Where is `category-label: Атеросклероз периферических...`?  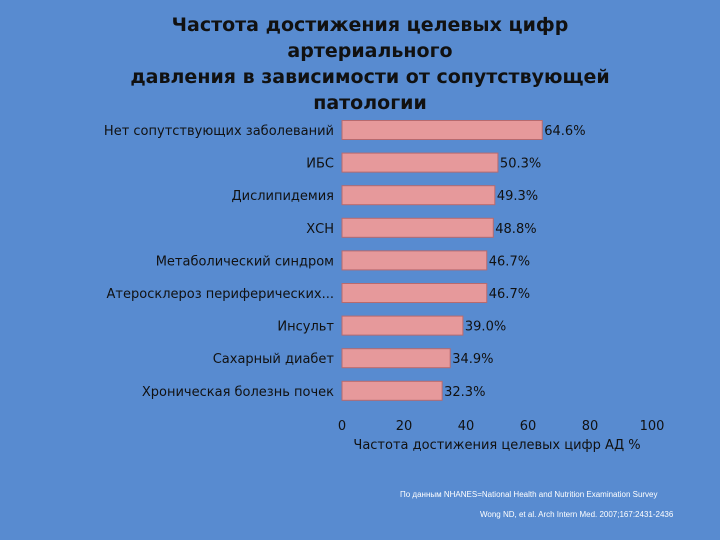 category-label: Атеросклероз периферических... is located at coordinates (220, 294).